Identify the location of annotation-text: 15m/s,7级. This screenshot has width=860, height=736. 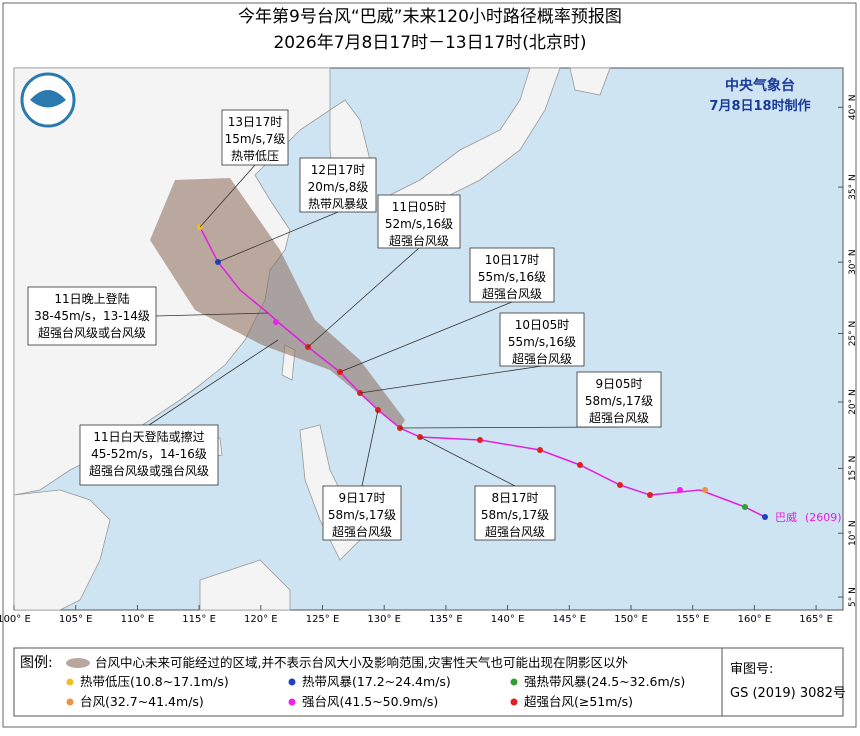
(255, 139).